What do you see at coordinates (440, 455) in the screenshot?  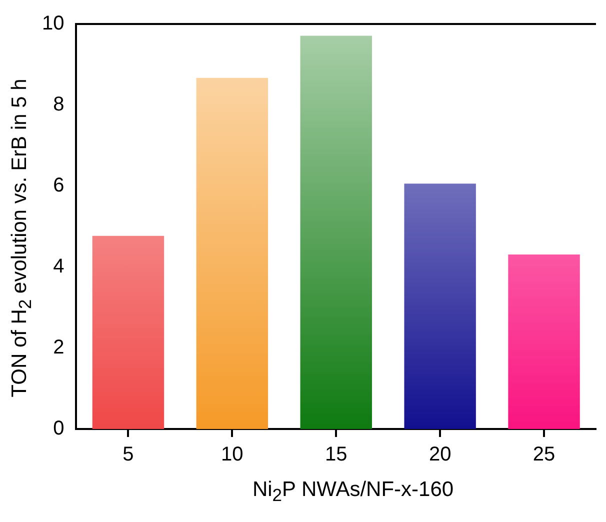 I see `x-tick-label: 20` at bounding box center [440, 455].